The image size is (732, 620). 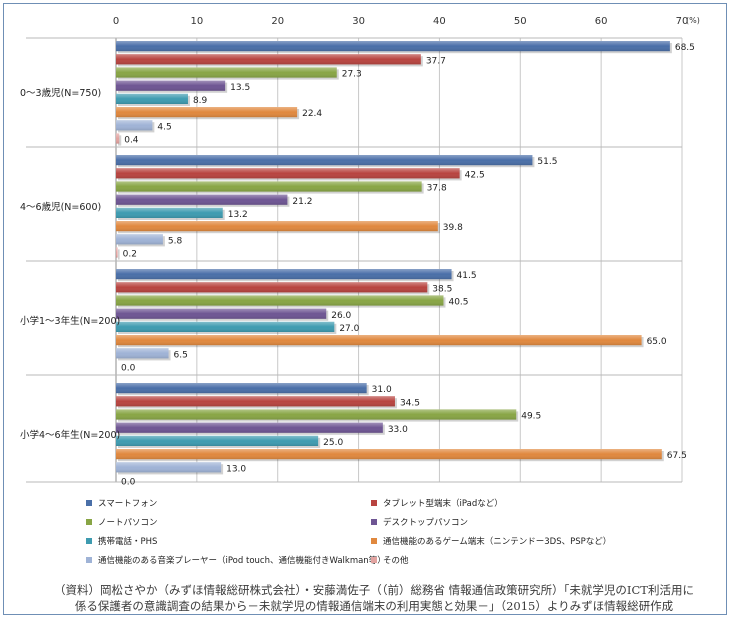 I want to click on x-tick-label: 40, so click(x=439, y=21).